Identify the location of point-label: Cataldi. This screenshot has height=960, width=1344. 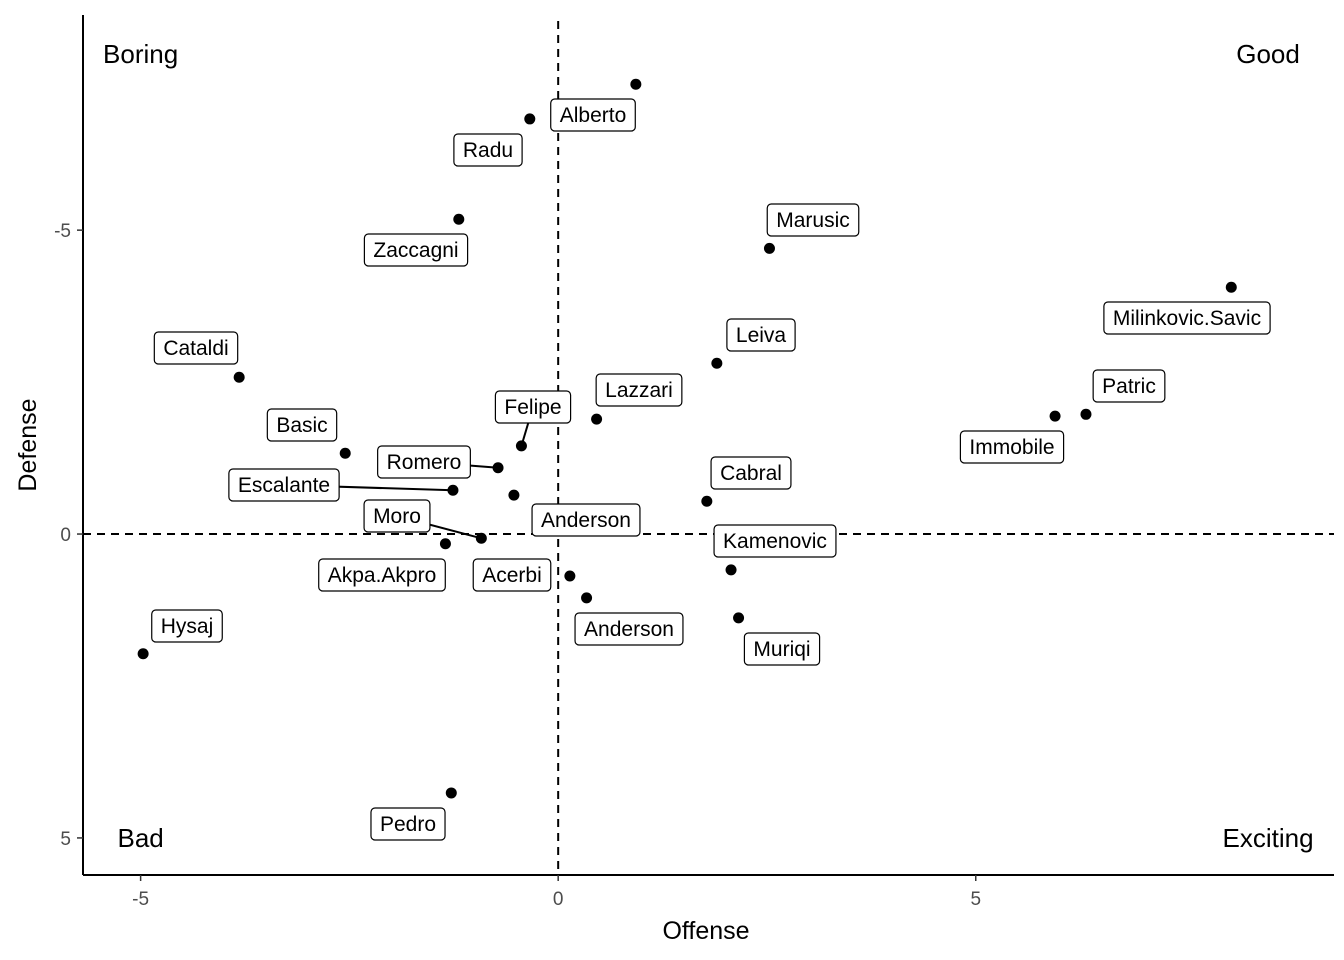
(196, 348).